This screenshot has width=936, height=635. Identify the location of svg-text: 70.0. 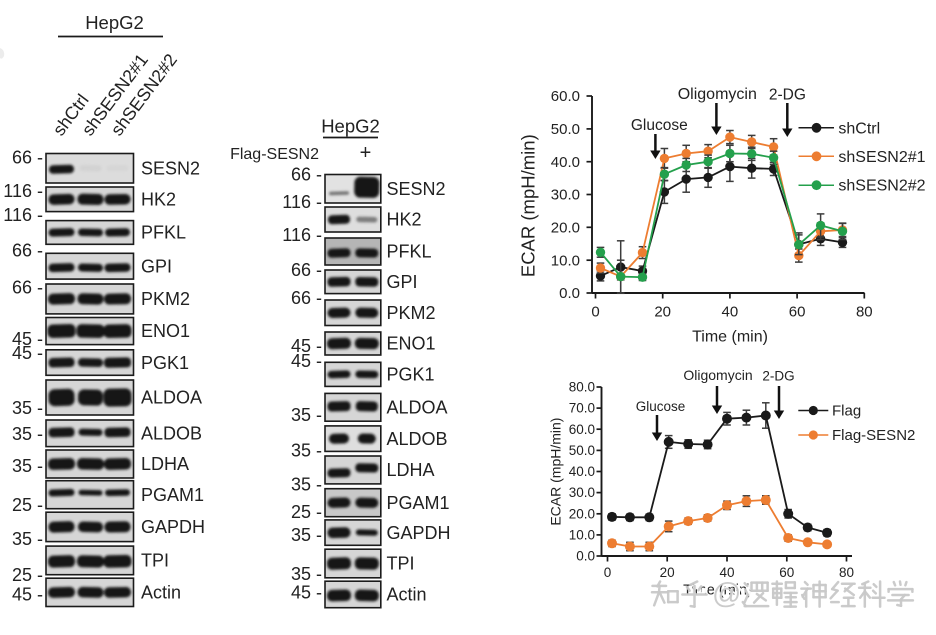
(582, 408).